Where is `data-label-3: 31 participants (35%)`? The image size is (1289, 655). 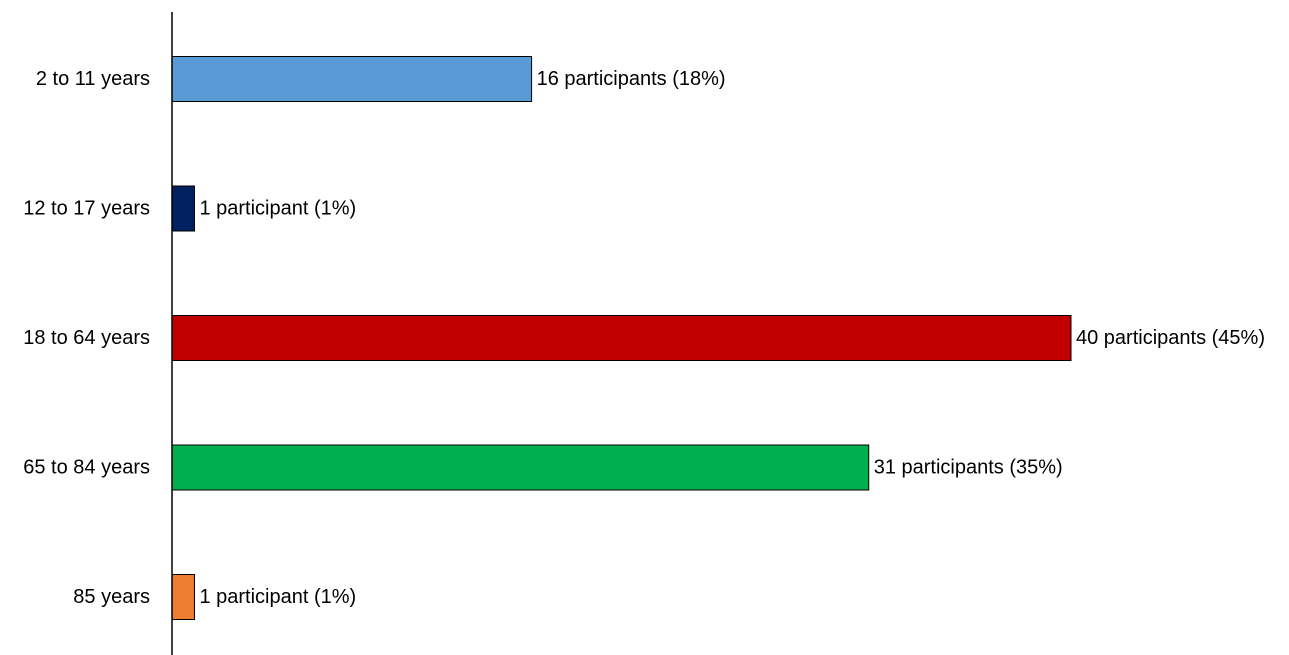
data-label-3: 31 participants (35%) is located at coordinates (968, 468).